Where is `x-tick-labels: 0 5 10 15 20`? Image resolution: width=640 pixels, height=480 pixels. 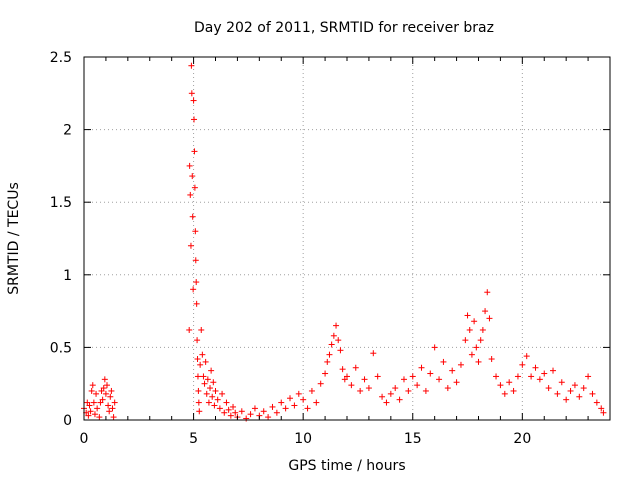
x-tick-labels: 0 5 10 15 20 is located at coordinates (306, 439).